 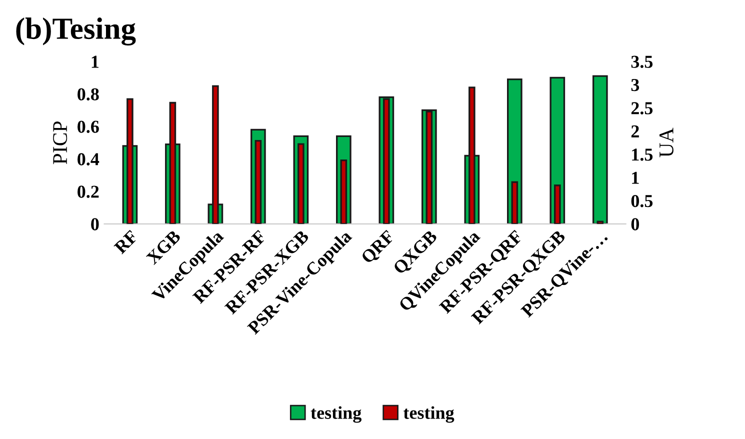 I want to click on y2-tick-label: 0.5, so click(x=642, y=201).